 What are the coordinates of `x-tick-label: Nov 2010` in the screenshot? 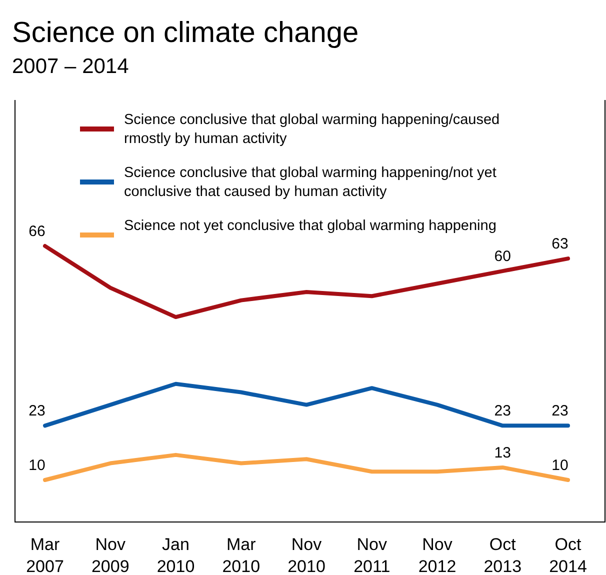 It's located at (307, 555).